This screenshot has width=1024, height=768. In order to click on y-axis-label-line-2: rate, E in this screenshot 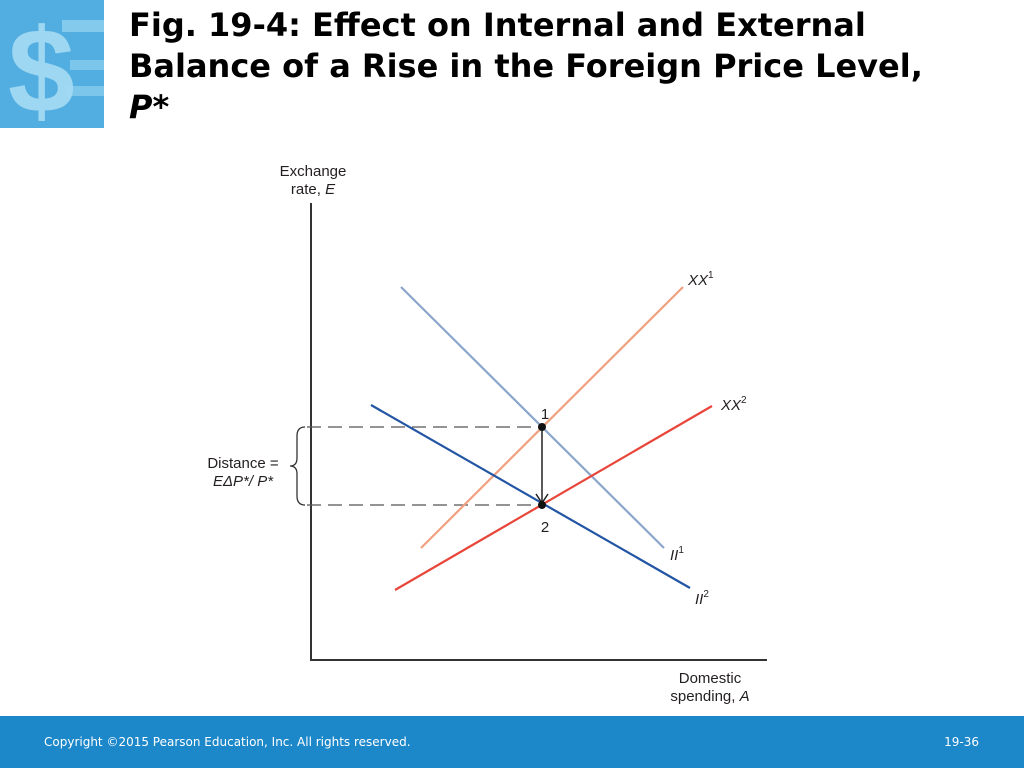, I will do `click(313, 189)`.